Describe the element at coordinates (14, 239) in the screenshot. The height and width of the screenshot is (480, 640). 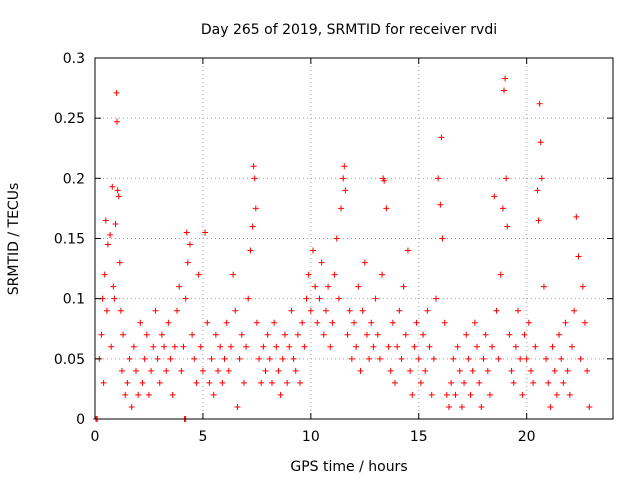
I see `y-axis-title: SRMTID / TECUs` at that location.